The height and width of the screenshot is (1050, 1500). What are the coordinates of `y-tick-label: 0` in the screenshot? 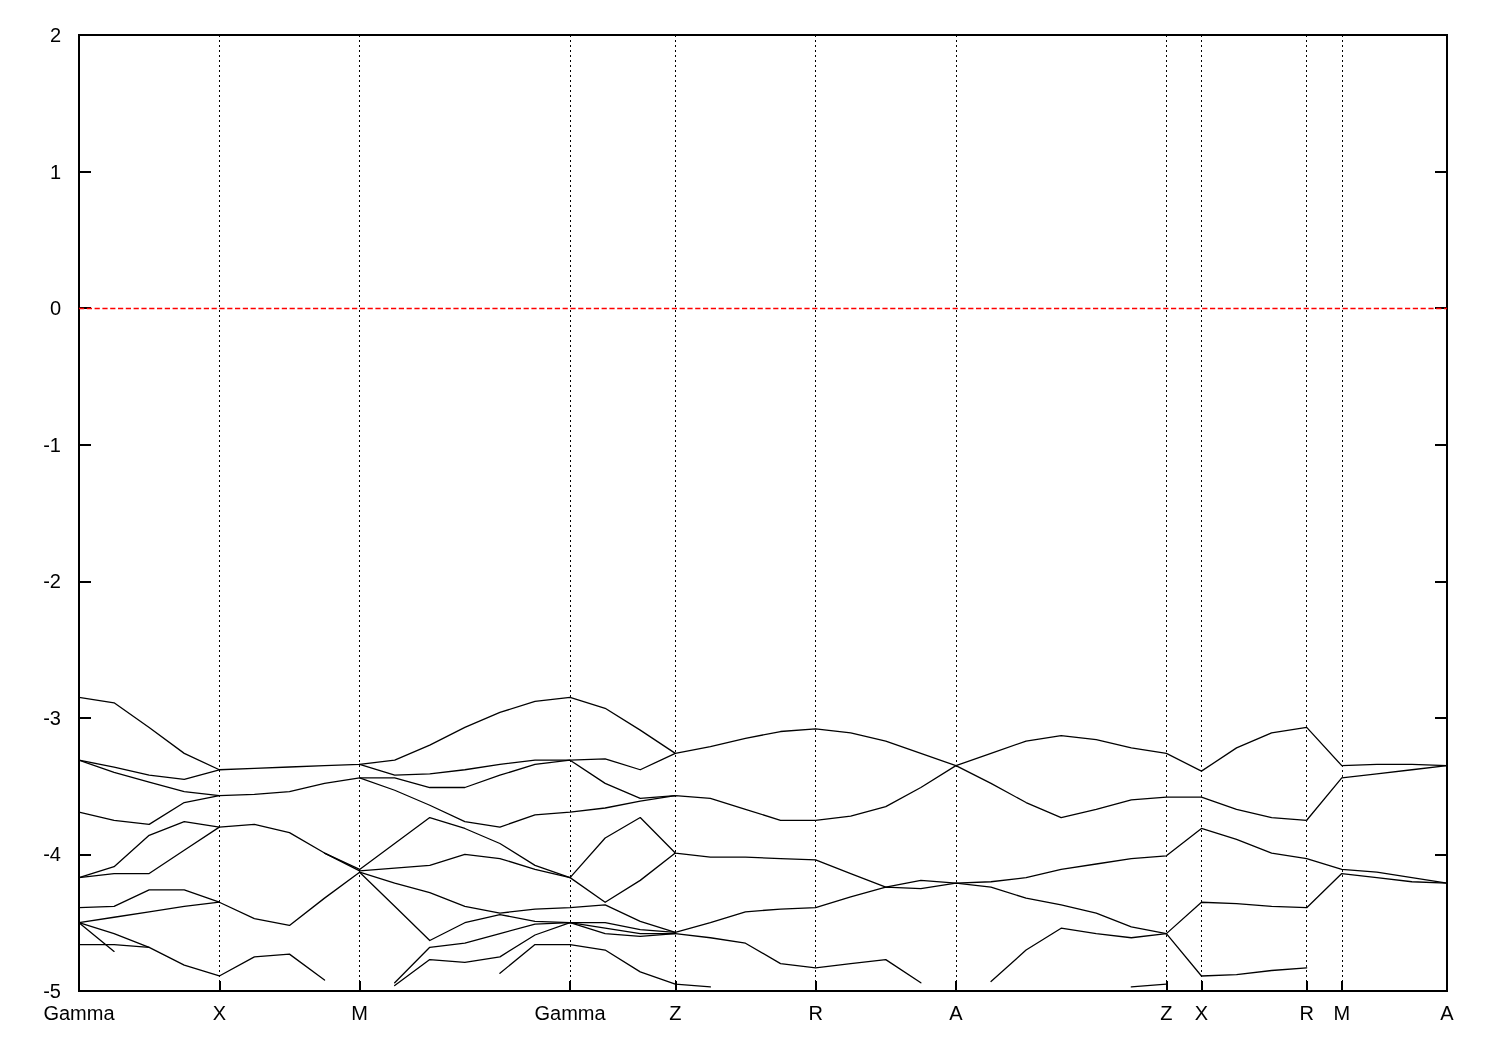 It's located at (55, 308).